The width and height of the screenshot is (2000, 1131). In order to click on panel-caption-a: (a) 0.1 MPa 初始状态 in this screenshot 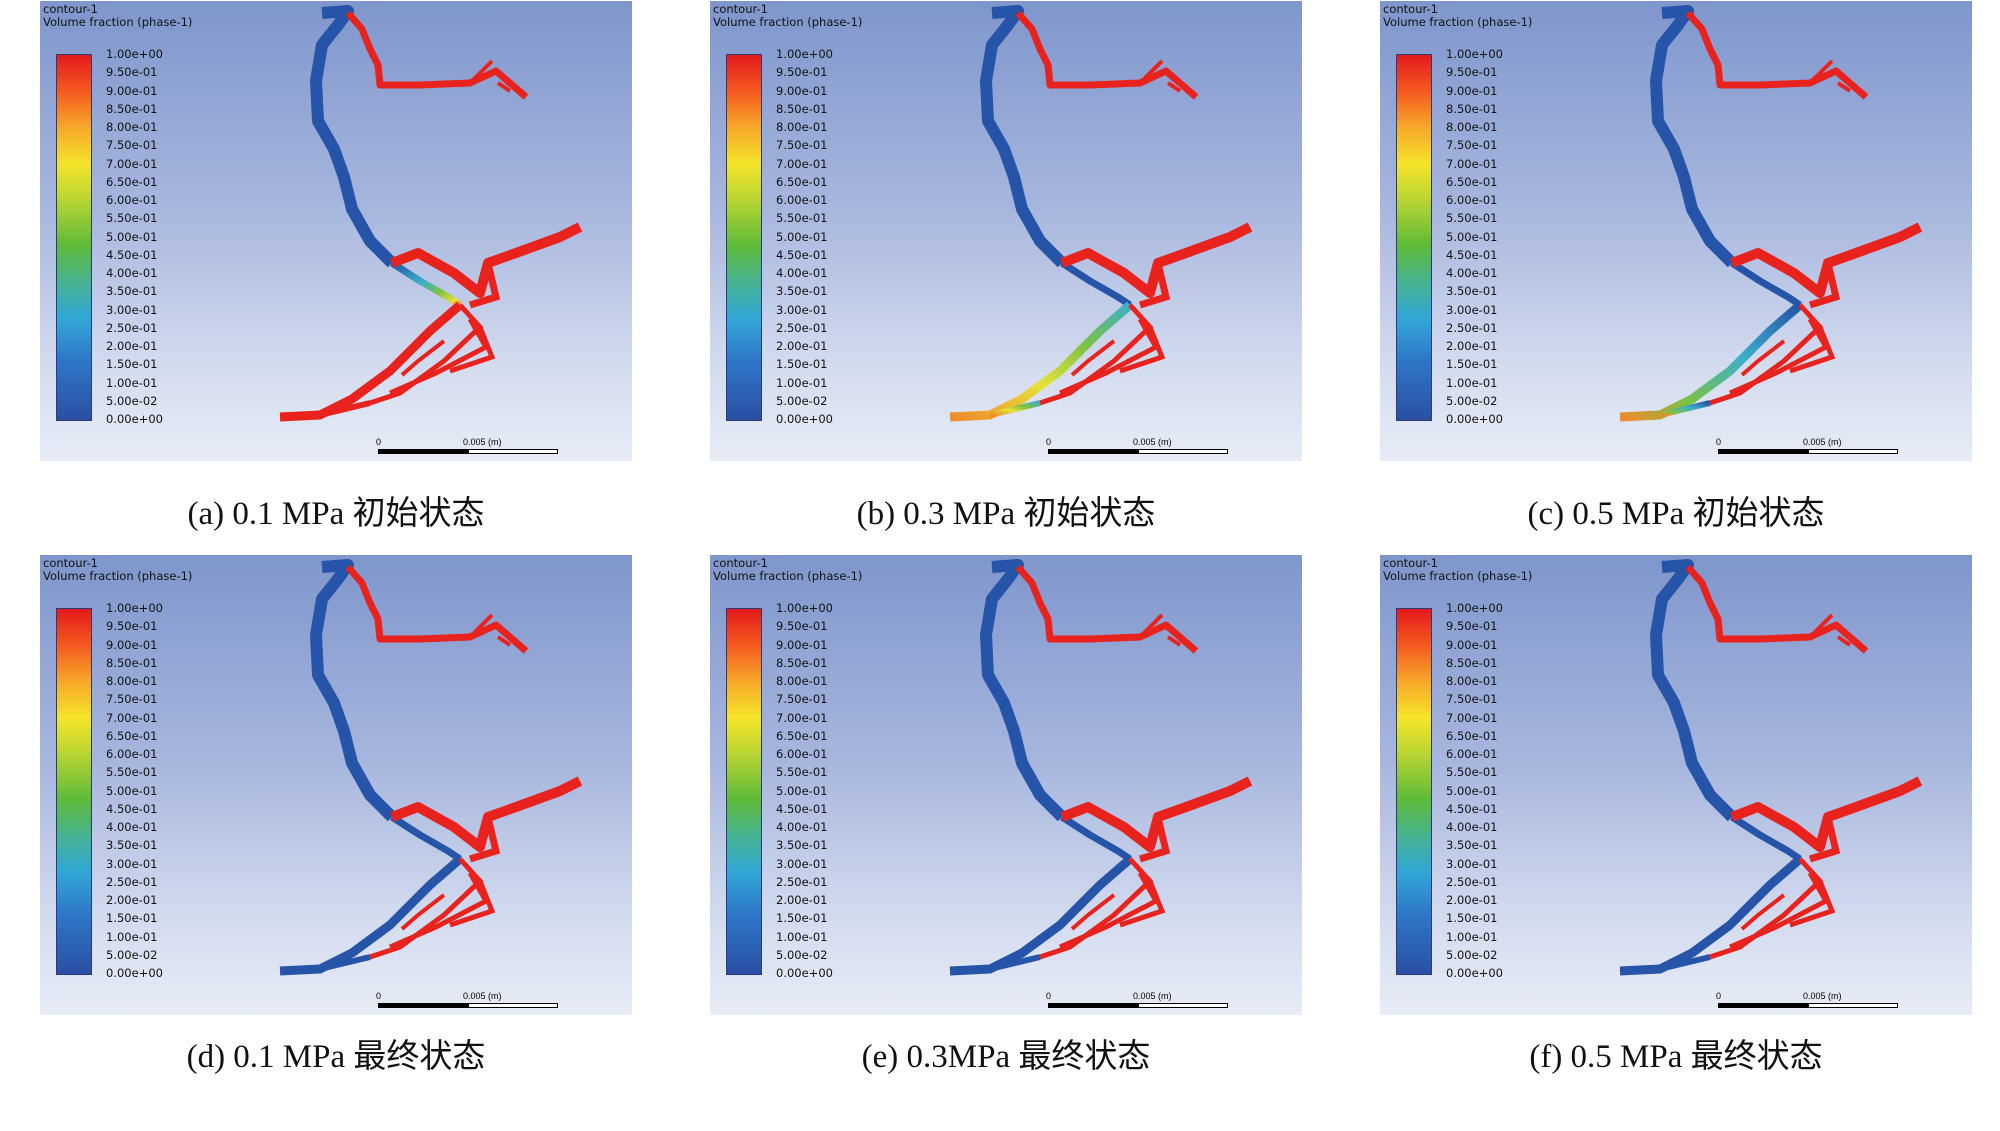, I will do `click(336, 514)`.